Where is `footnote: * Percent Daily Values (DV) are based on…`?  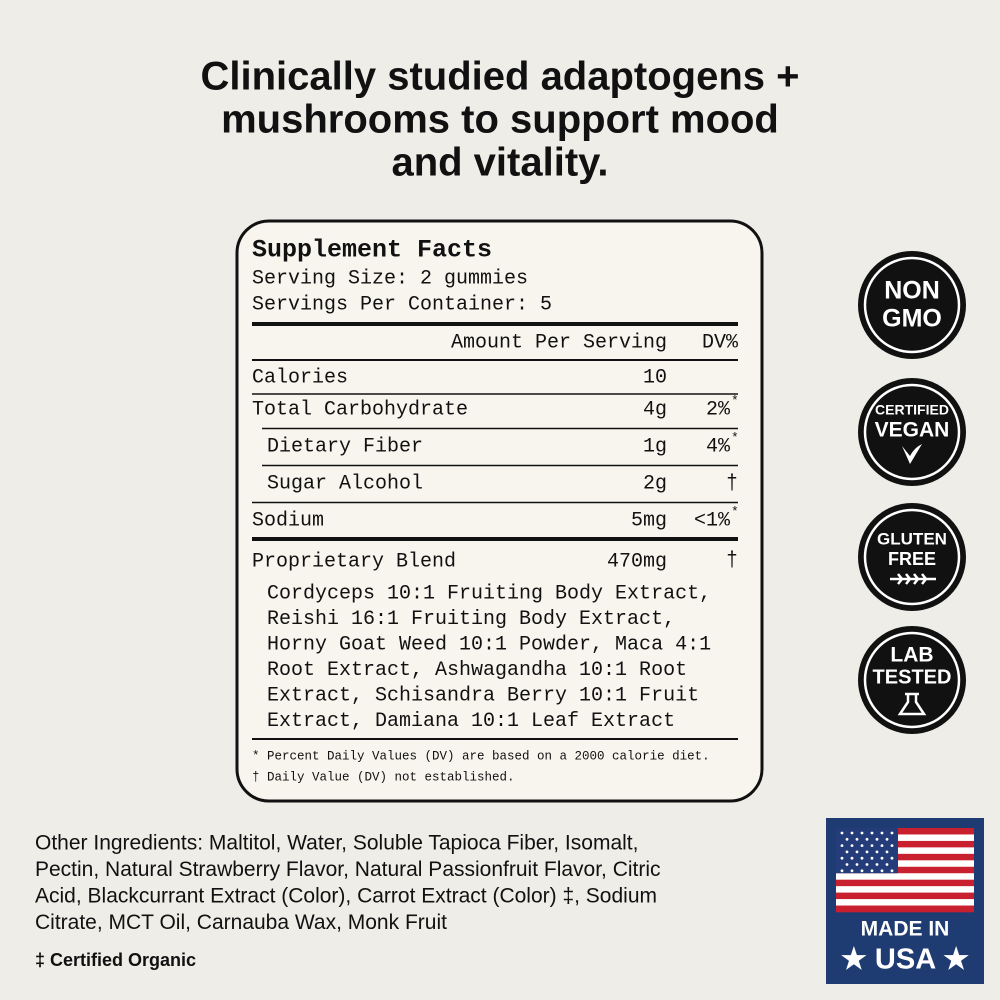
footnote: * Percent Daily Values (DV) are based on… is located at coordinates (481, 756).